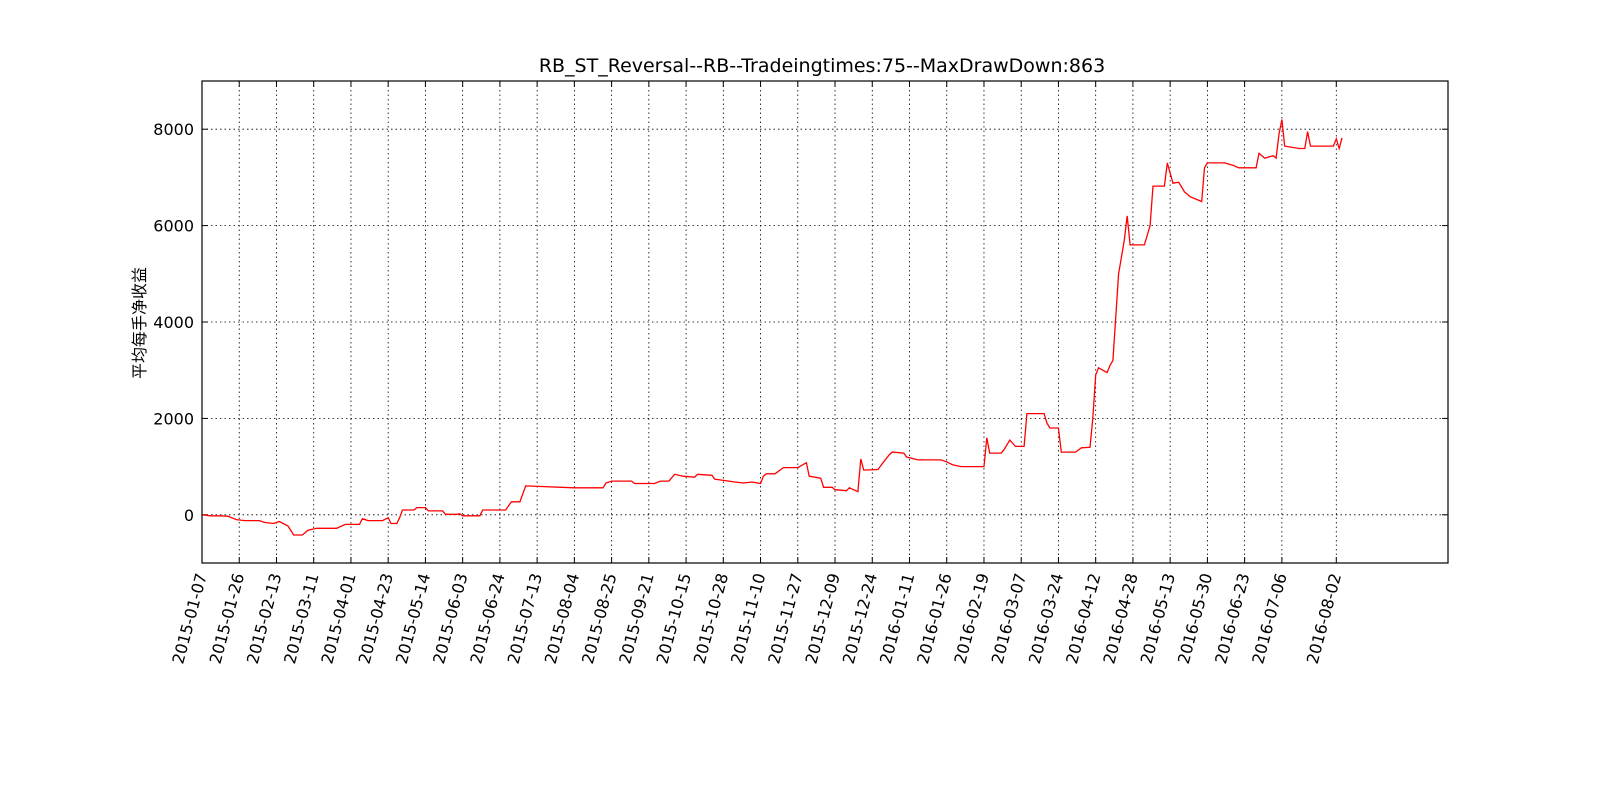 The image size is (1600, 804). I want to click on x-tick-label: 2015-11-10, so click(748, 618).